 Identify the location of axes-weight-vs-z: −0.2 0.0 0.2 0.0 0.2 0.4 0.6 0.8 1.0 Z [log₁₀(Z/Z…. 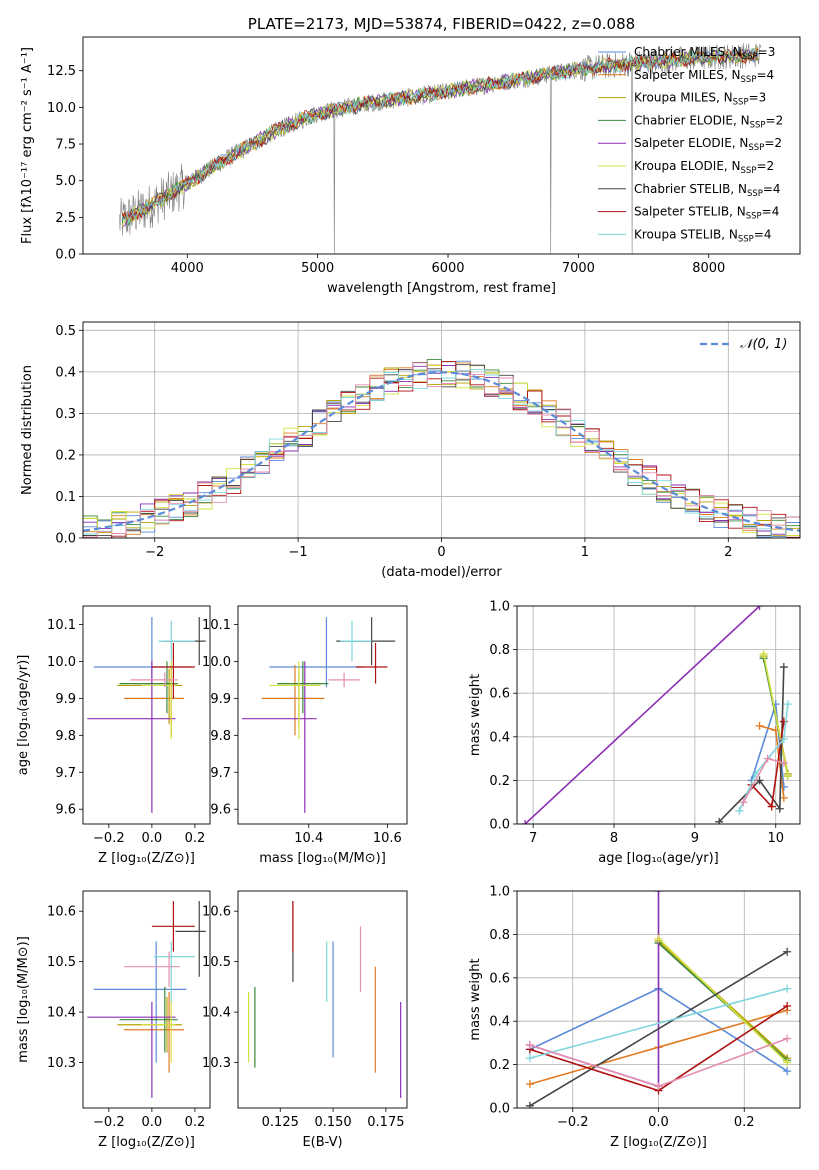
(634, 1017).